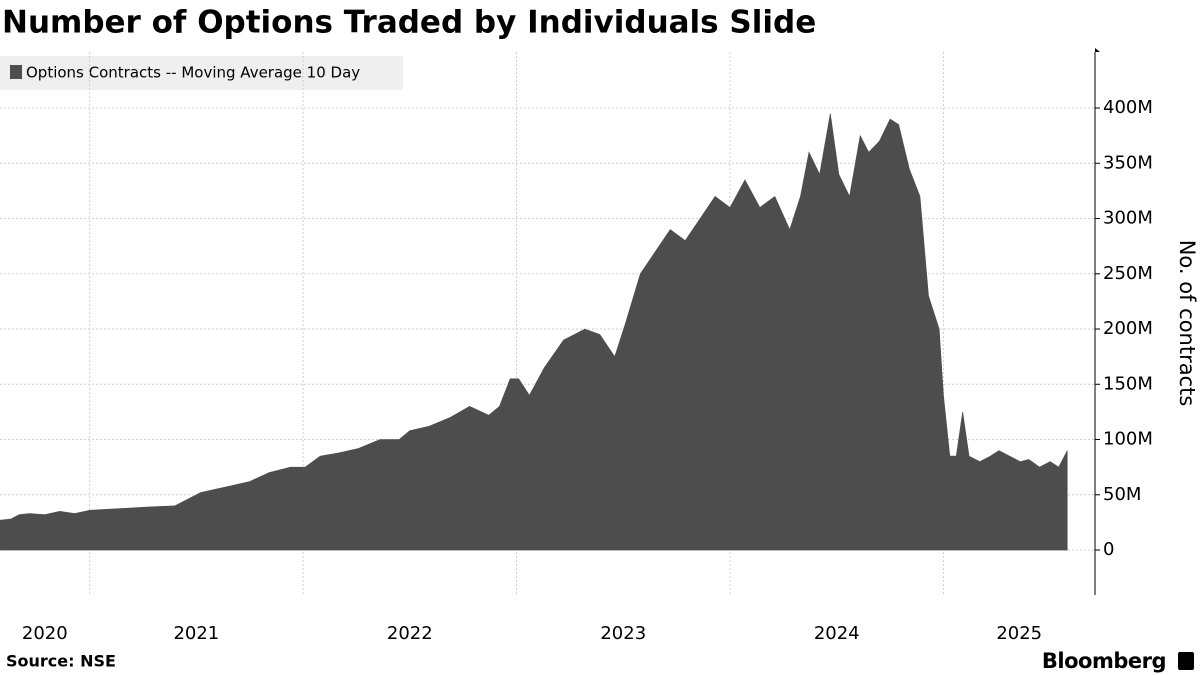 Image resolution: width=1200 pixels, height=675 pixels. Describe the element at coordinates (1187, 323) in the screenshot. I see `y-axis-label: No. of contracts` at that location.